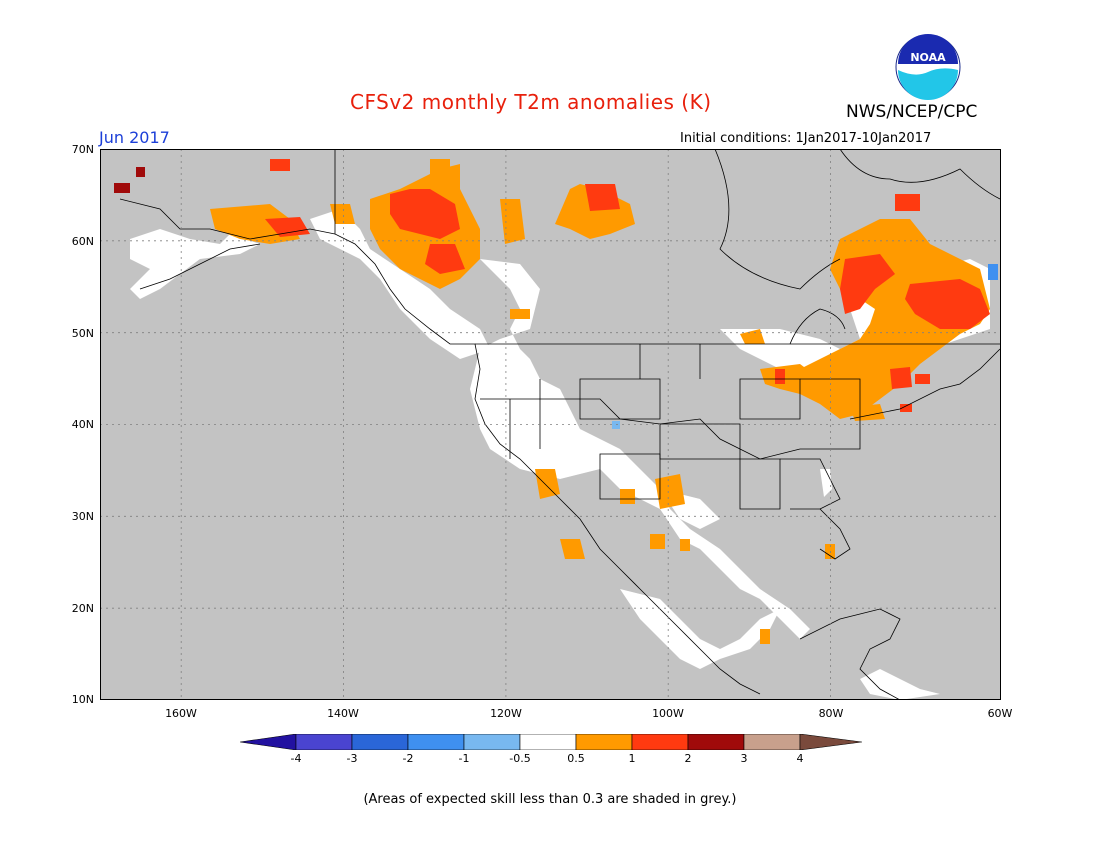 Image resolution: width=1100 pixels, height=850 pixels. What do you see at coordinates (82, 516) in the screenshot?
I see `lat-label-30n: 30N` at bounding box center [82, 516].